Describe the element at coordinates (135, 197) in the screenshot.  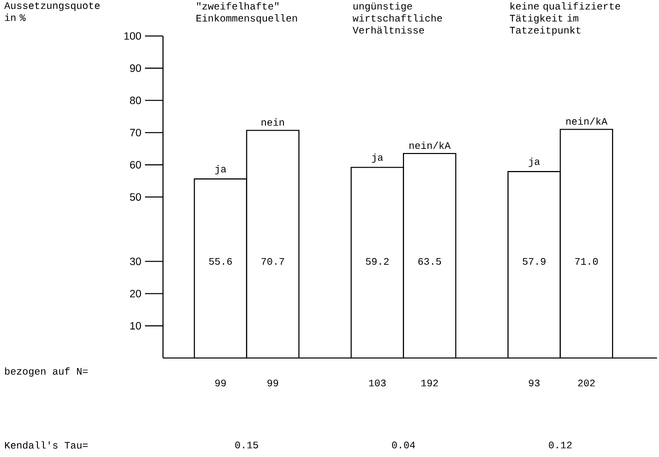
I see `y-tick-label: 50` at that location.